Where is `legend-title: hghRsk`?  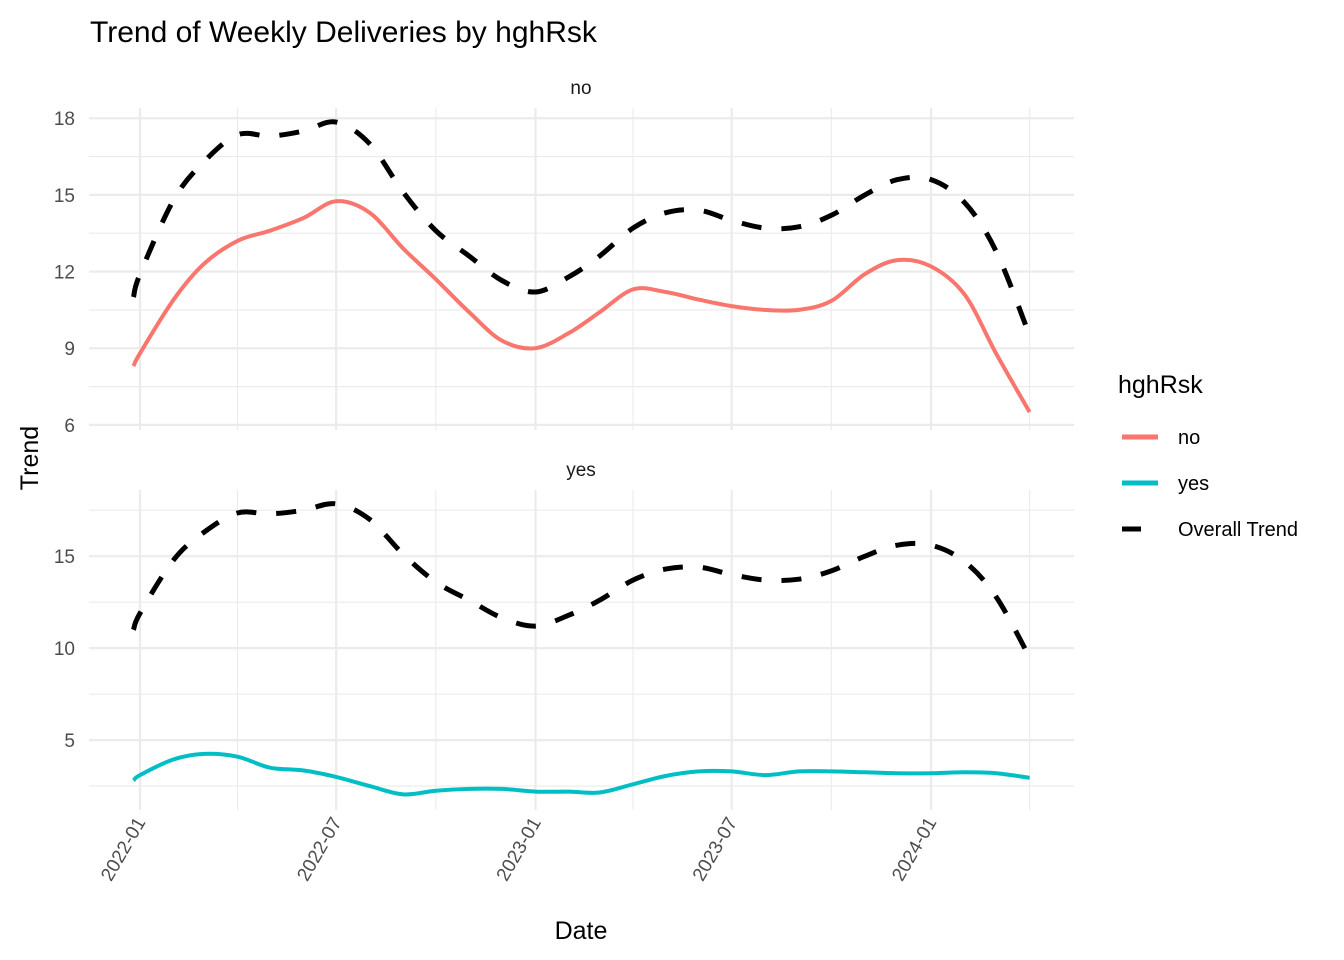
legend-title: hghRsk is located at coordinates (1160, 385).